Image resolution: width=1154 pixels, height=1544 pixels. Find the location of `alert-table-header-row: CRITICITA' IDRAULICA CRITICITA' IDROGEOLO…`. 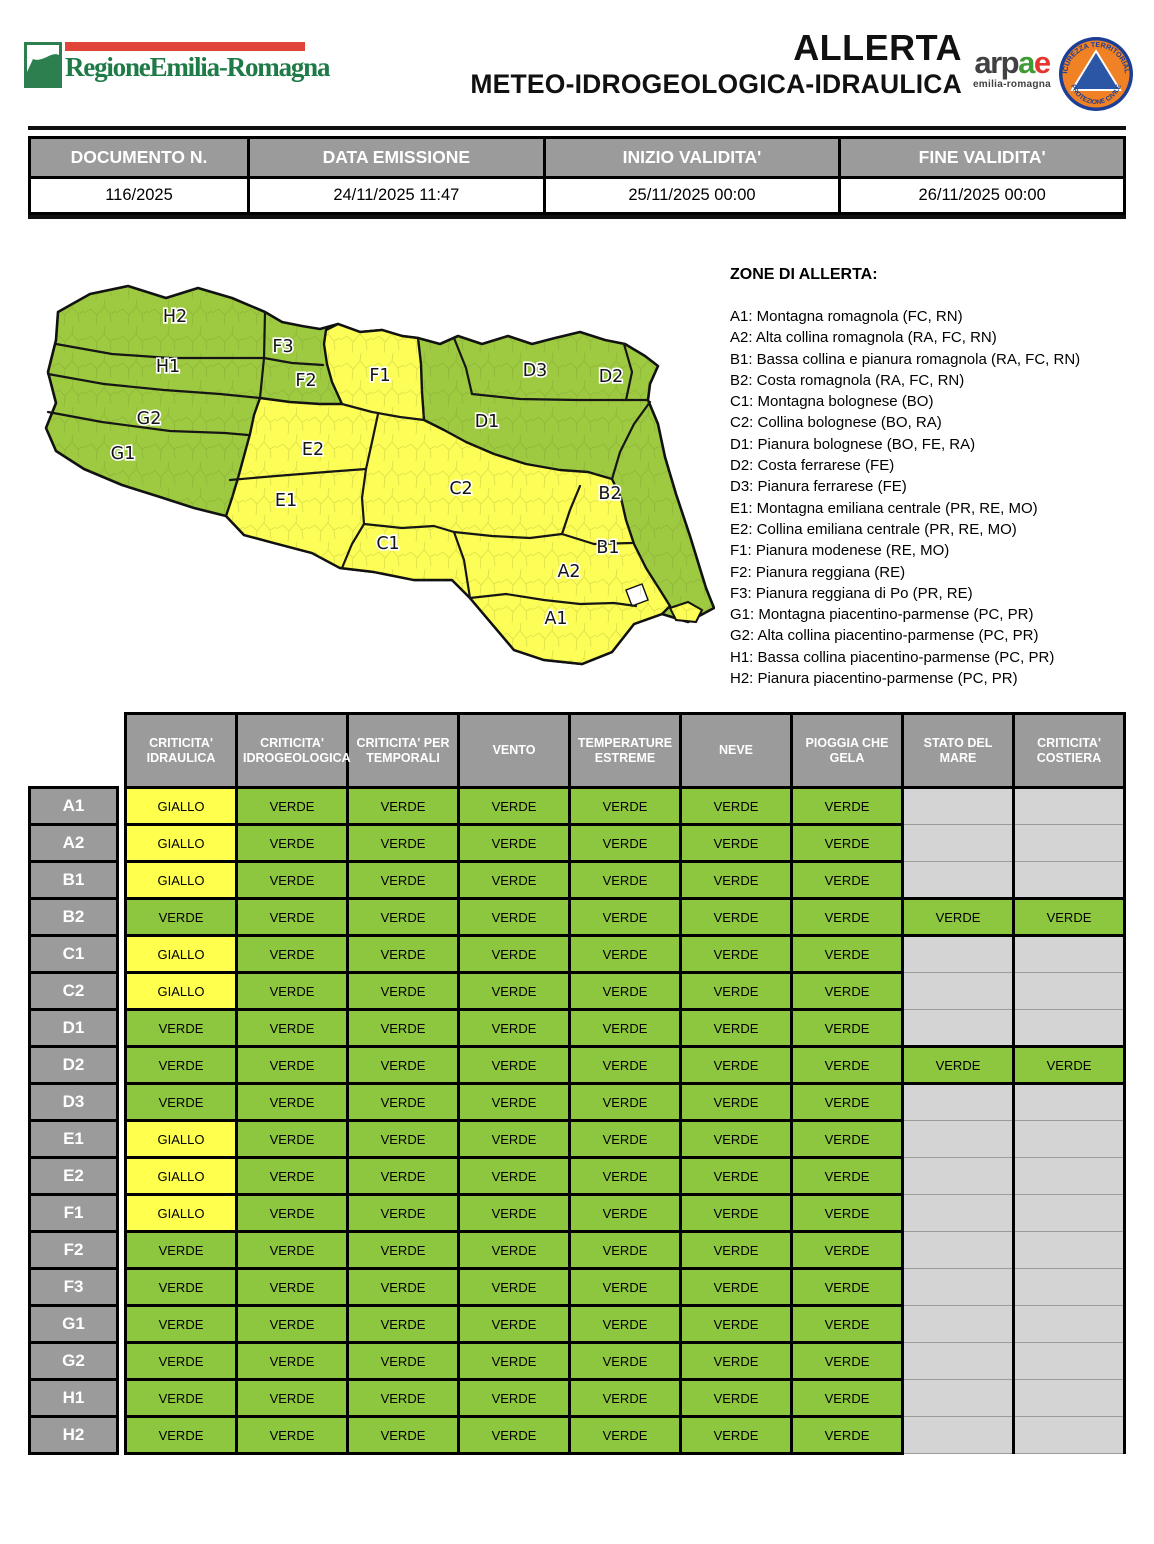

alert-table-header-row: CRITICITA' IDRAULICA CRITICITA' IDROGEOLO… is located at coordinates (577, 750).